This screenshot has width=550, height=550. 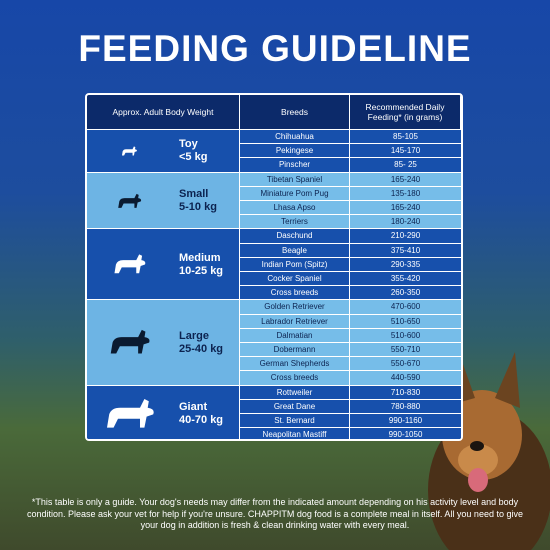 What do you see at coordinates (405, 405) in the screenshot?
I see `feeding-amount: 780-880` at bounding box center [405, 405].